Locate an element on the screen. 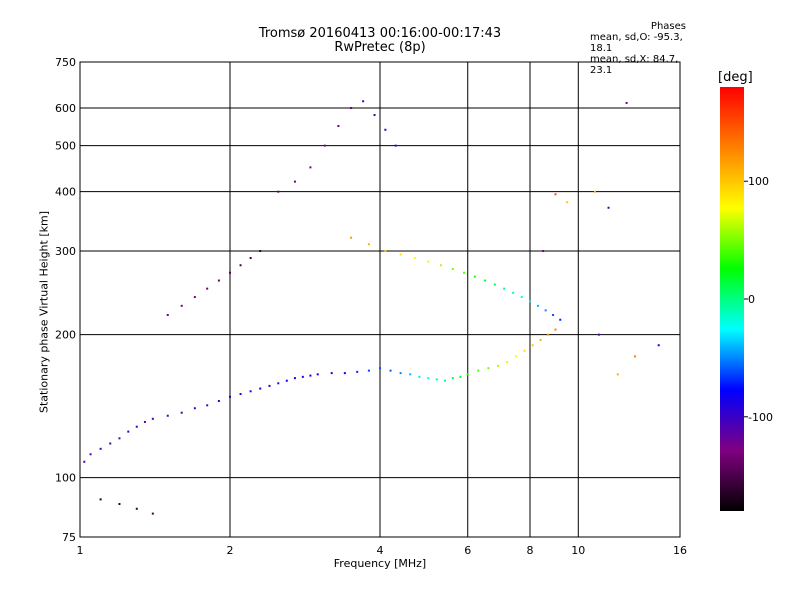 The height and width of the screenshot is (600, 800). x-tick-label: 10 is located at coordinates (578, 550).